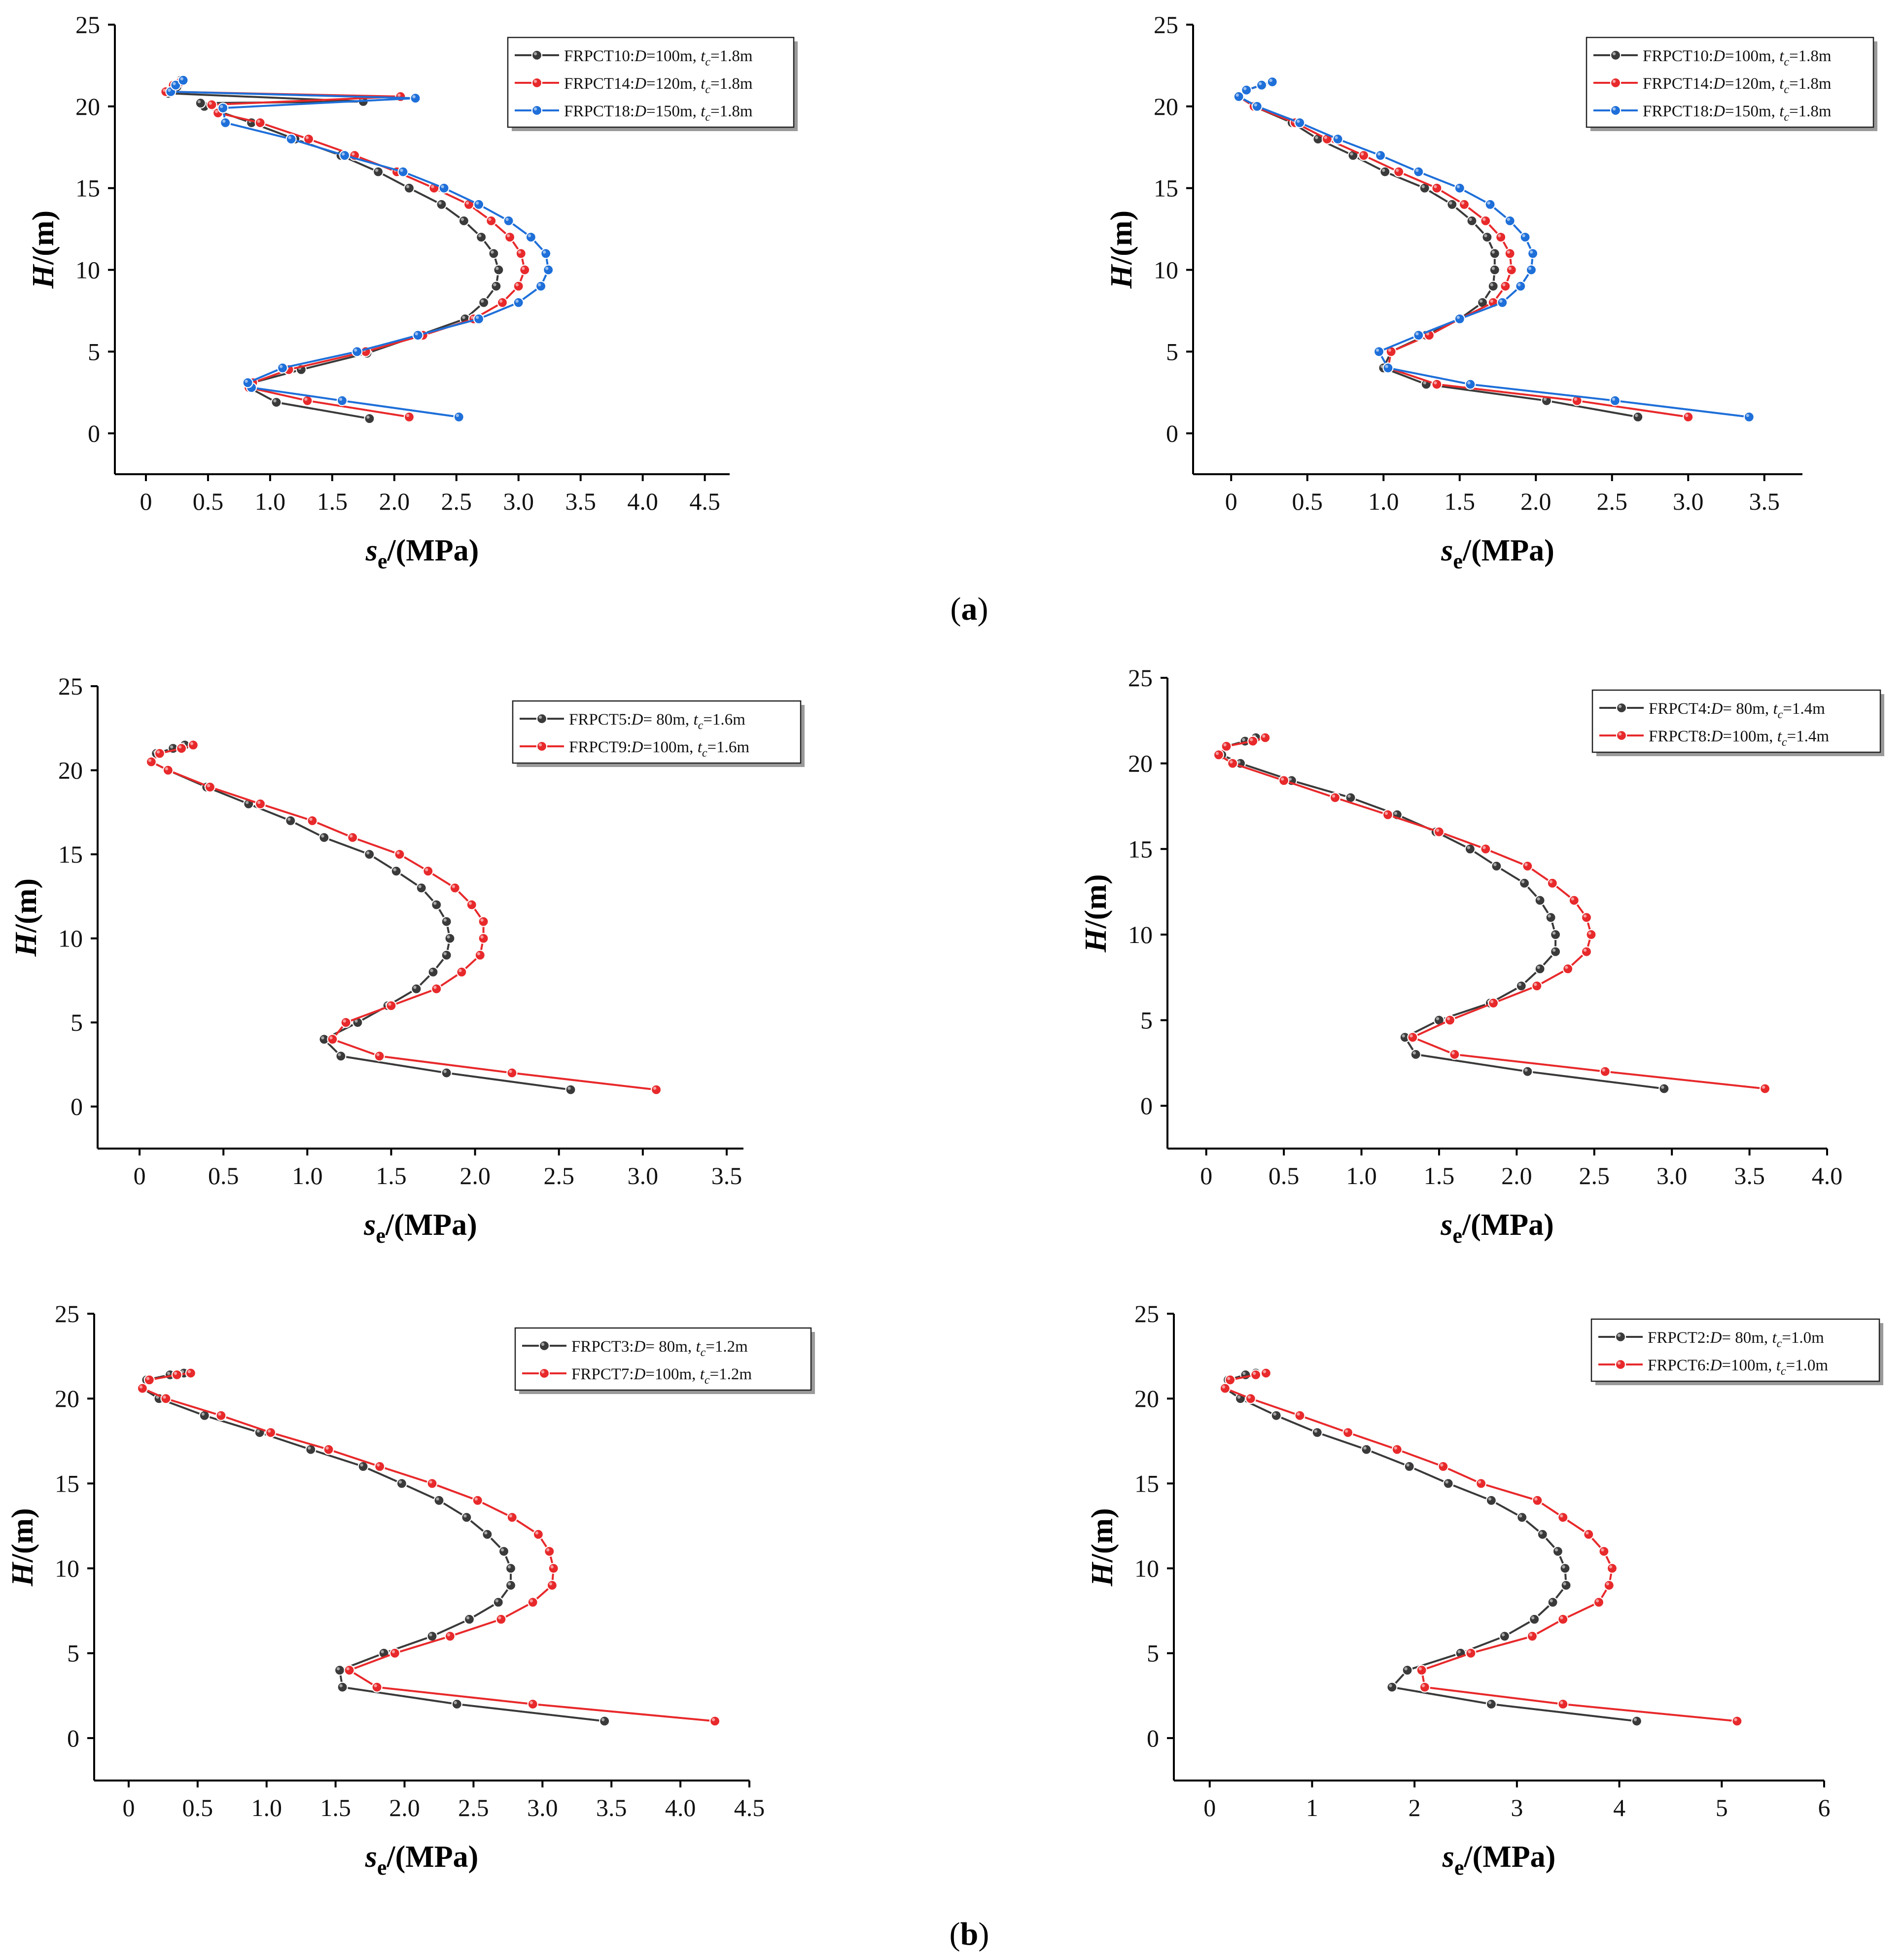 This screenshot has width=1904, height=1957. I want to click on x-tick-label: 1.5, so click(332, 501).